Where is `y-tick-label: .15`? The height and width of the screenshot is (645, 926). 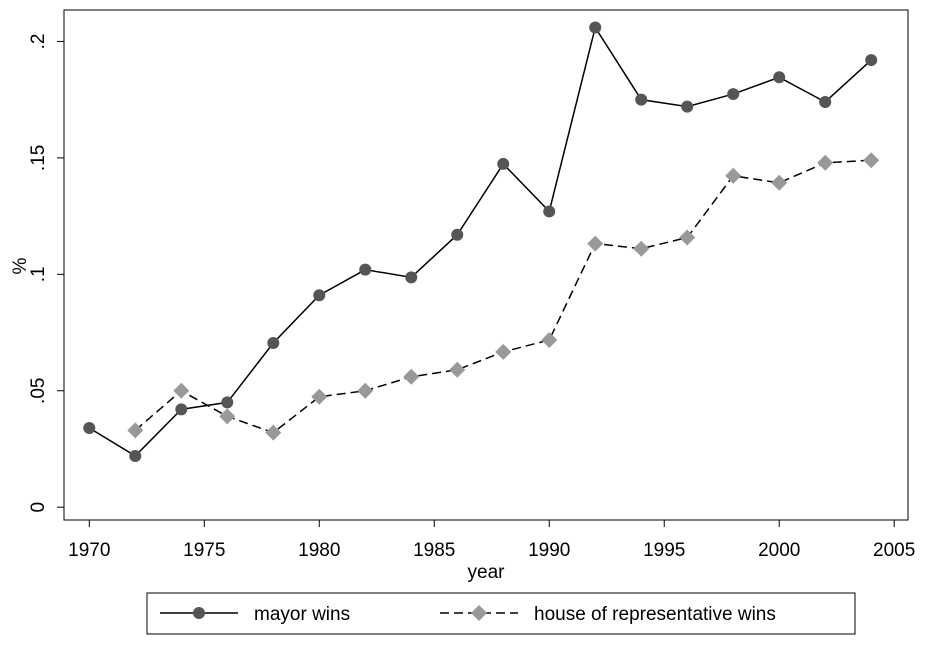
y-tick-label: .15 is located at coordinates (38, 158).